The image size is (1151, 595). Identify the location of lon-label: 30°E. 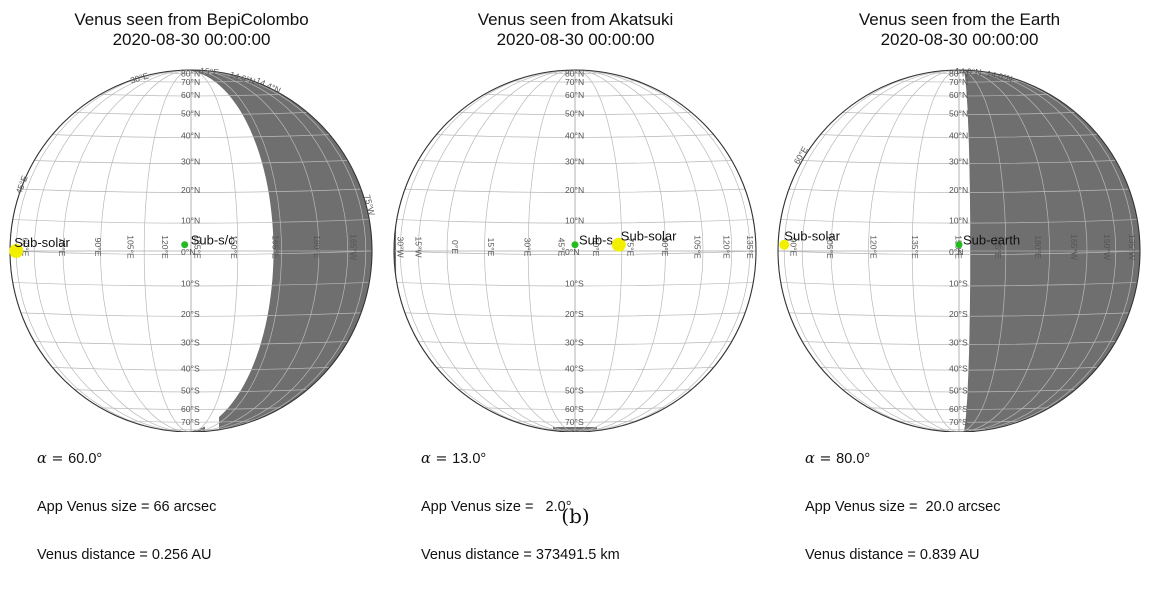
(527, 247).